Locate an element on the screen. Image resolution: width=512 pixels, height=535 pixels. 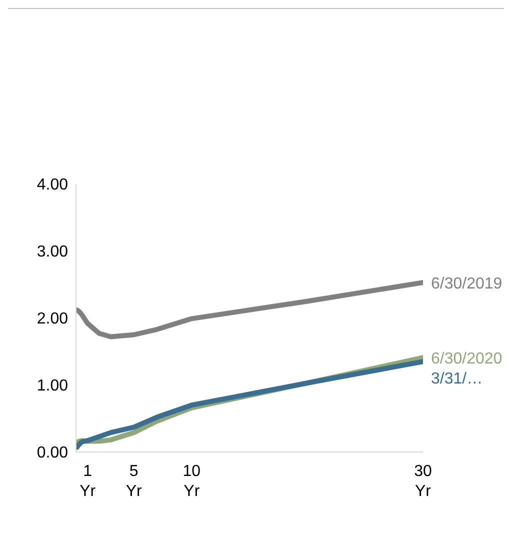
y-tick-label: 0.00 is located at coordinates (52, 453).